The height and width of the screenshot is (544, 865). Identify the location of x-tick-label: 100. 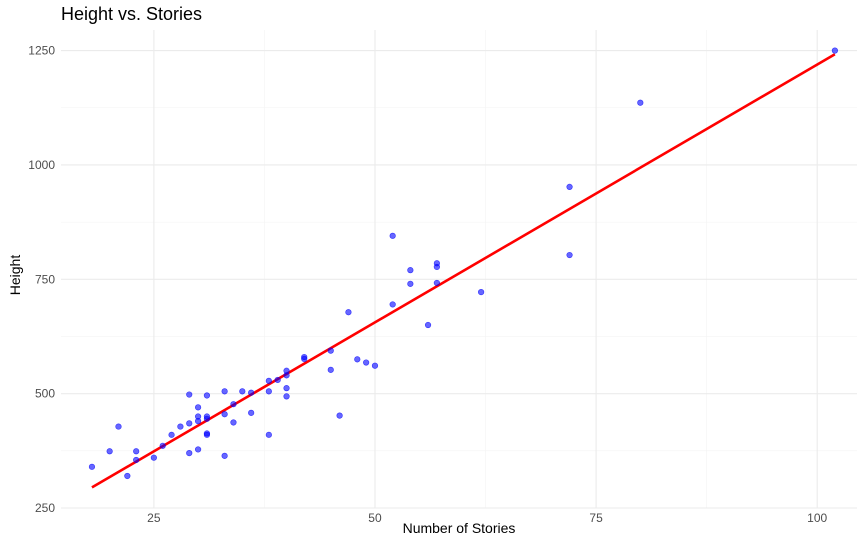
(817, 518).